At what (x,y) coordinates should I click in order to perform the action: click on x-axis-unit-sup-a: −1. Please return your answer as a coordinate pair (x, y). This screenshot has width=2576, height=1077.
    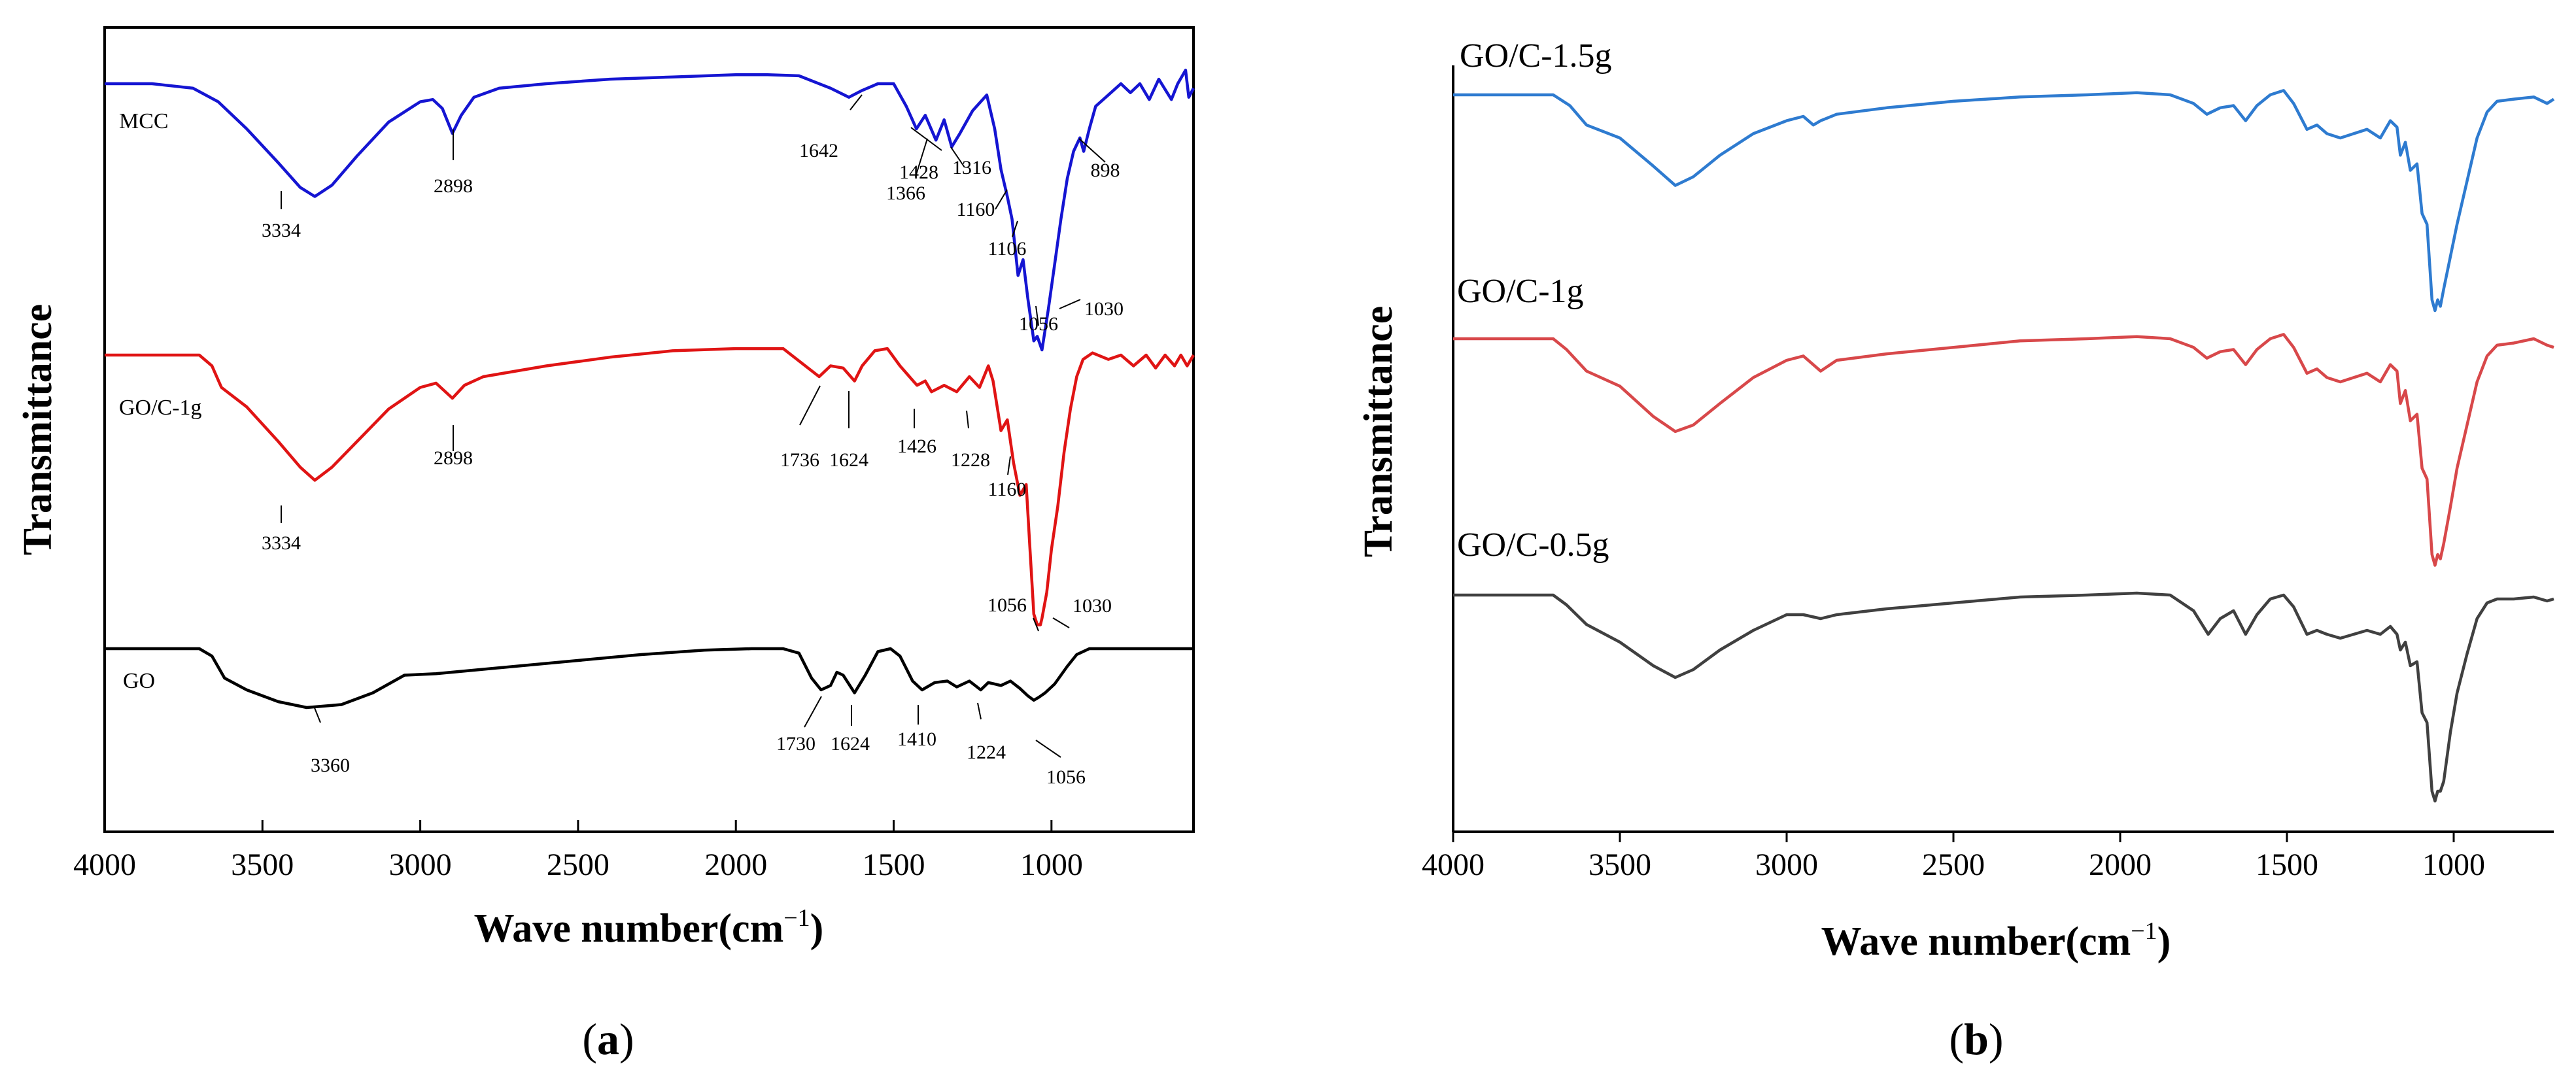
    Looking at the image, I should click on (797, 918).